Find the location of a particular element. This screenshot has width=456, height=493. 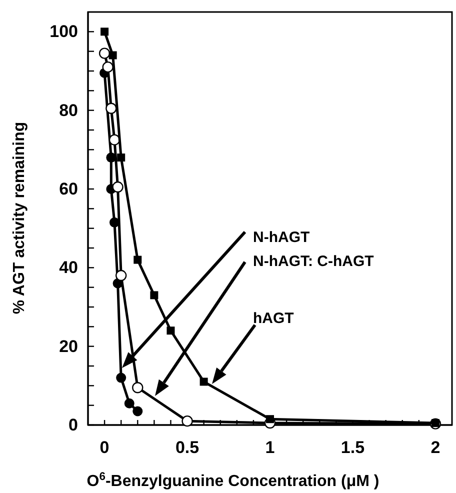

x-tick-label: 0 is located at coordinates (105, 448).